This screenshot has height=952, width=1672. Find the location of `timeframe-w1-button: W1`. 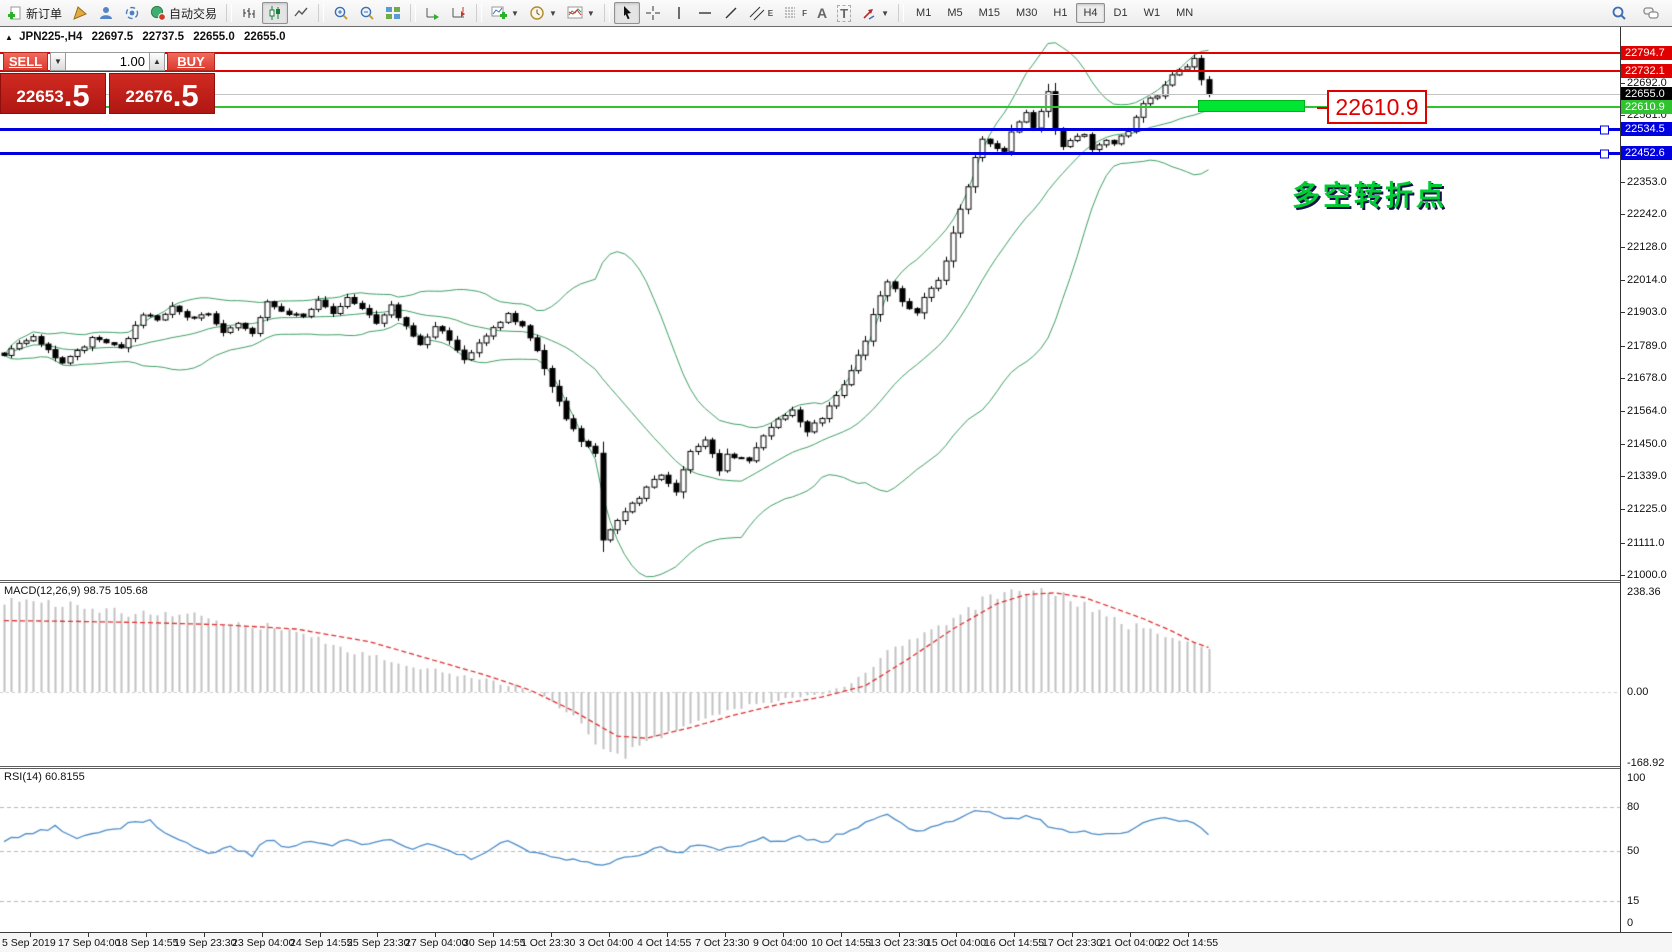

timeframe-w1-button: W1 is located at coordinates (1152, 13).